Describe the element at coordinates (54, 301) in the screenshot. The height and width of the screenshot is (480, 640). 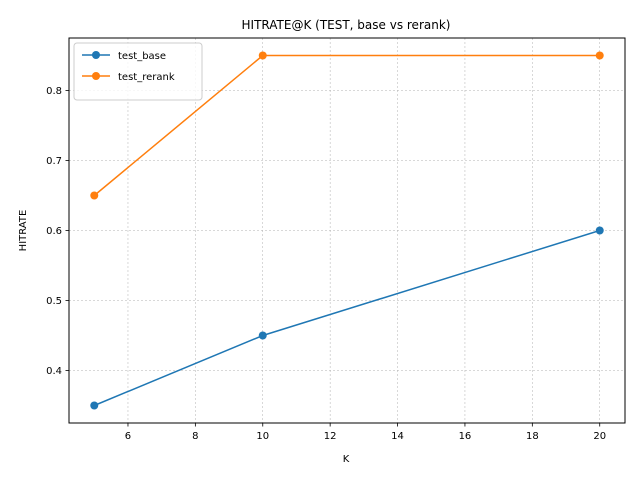
I see `y-tick-label: 0.5` at that location.